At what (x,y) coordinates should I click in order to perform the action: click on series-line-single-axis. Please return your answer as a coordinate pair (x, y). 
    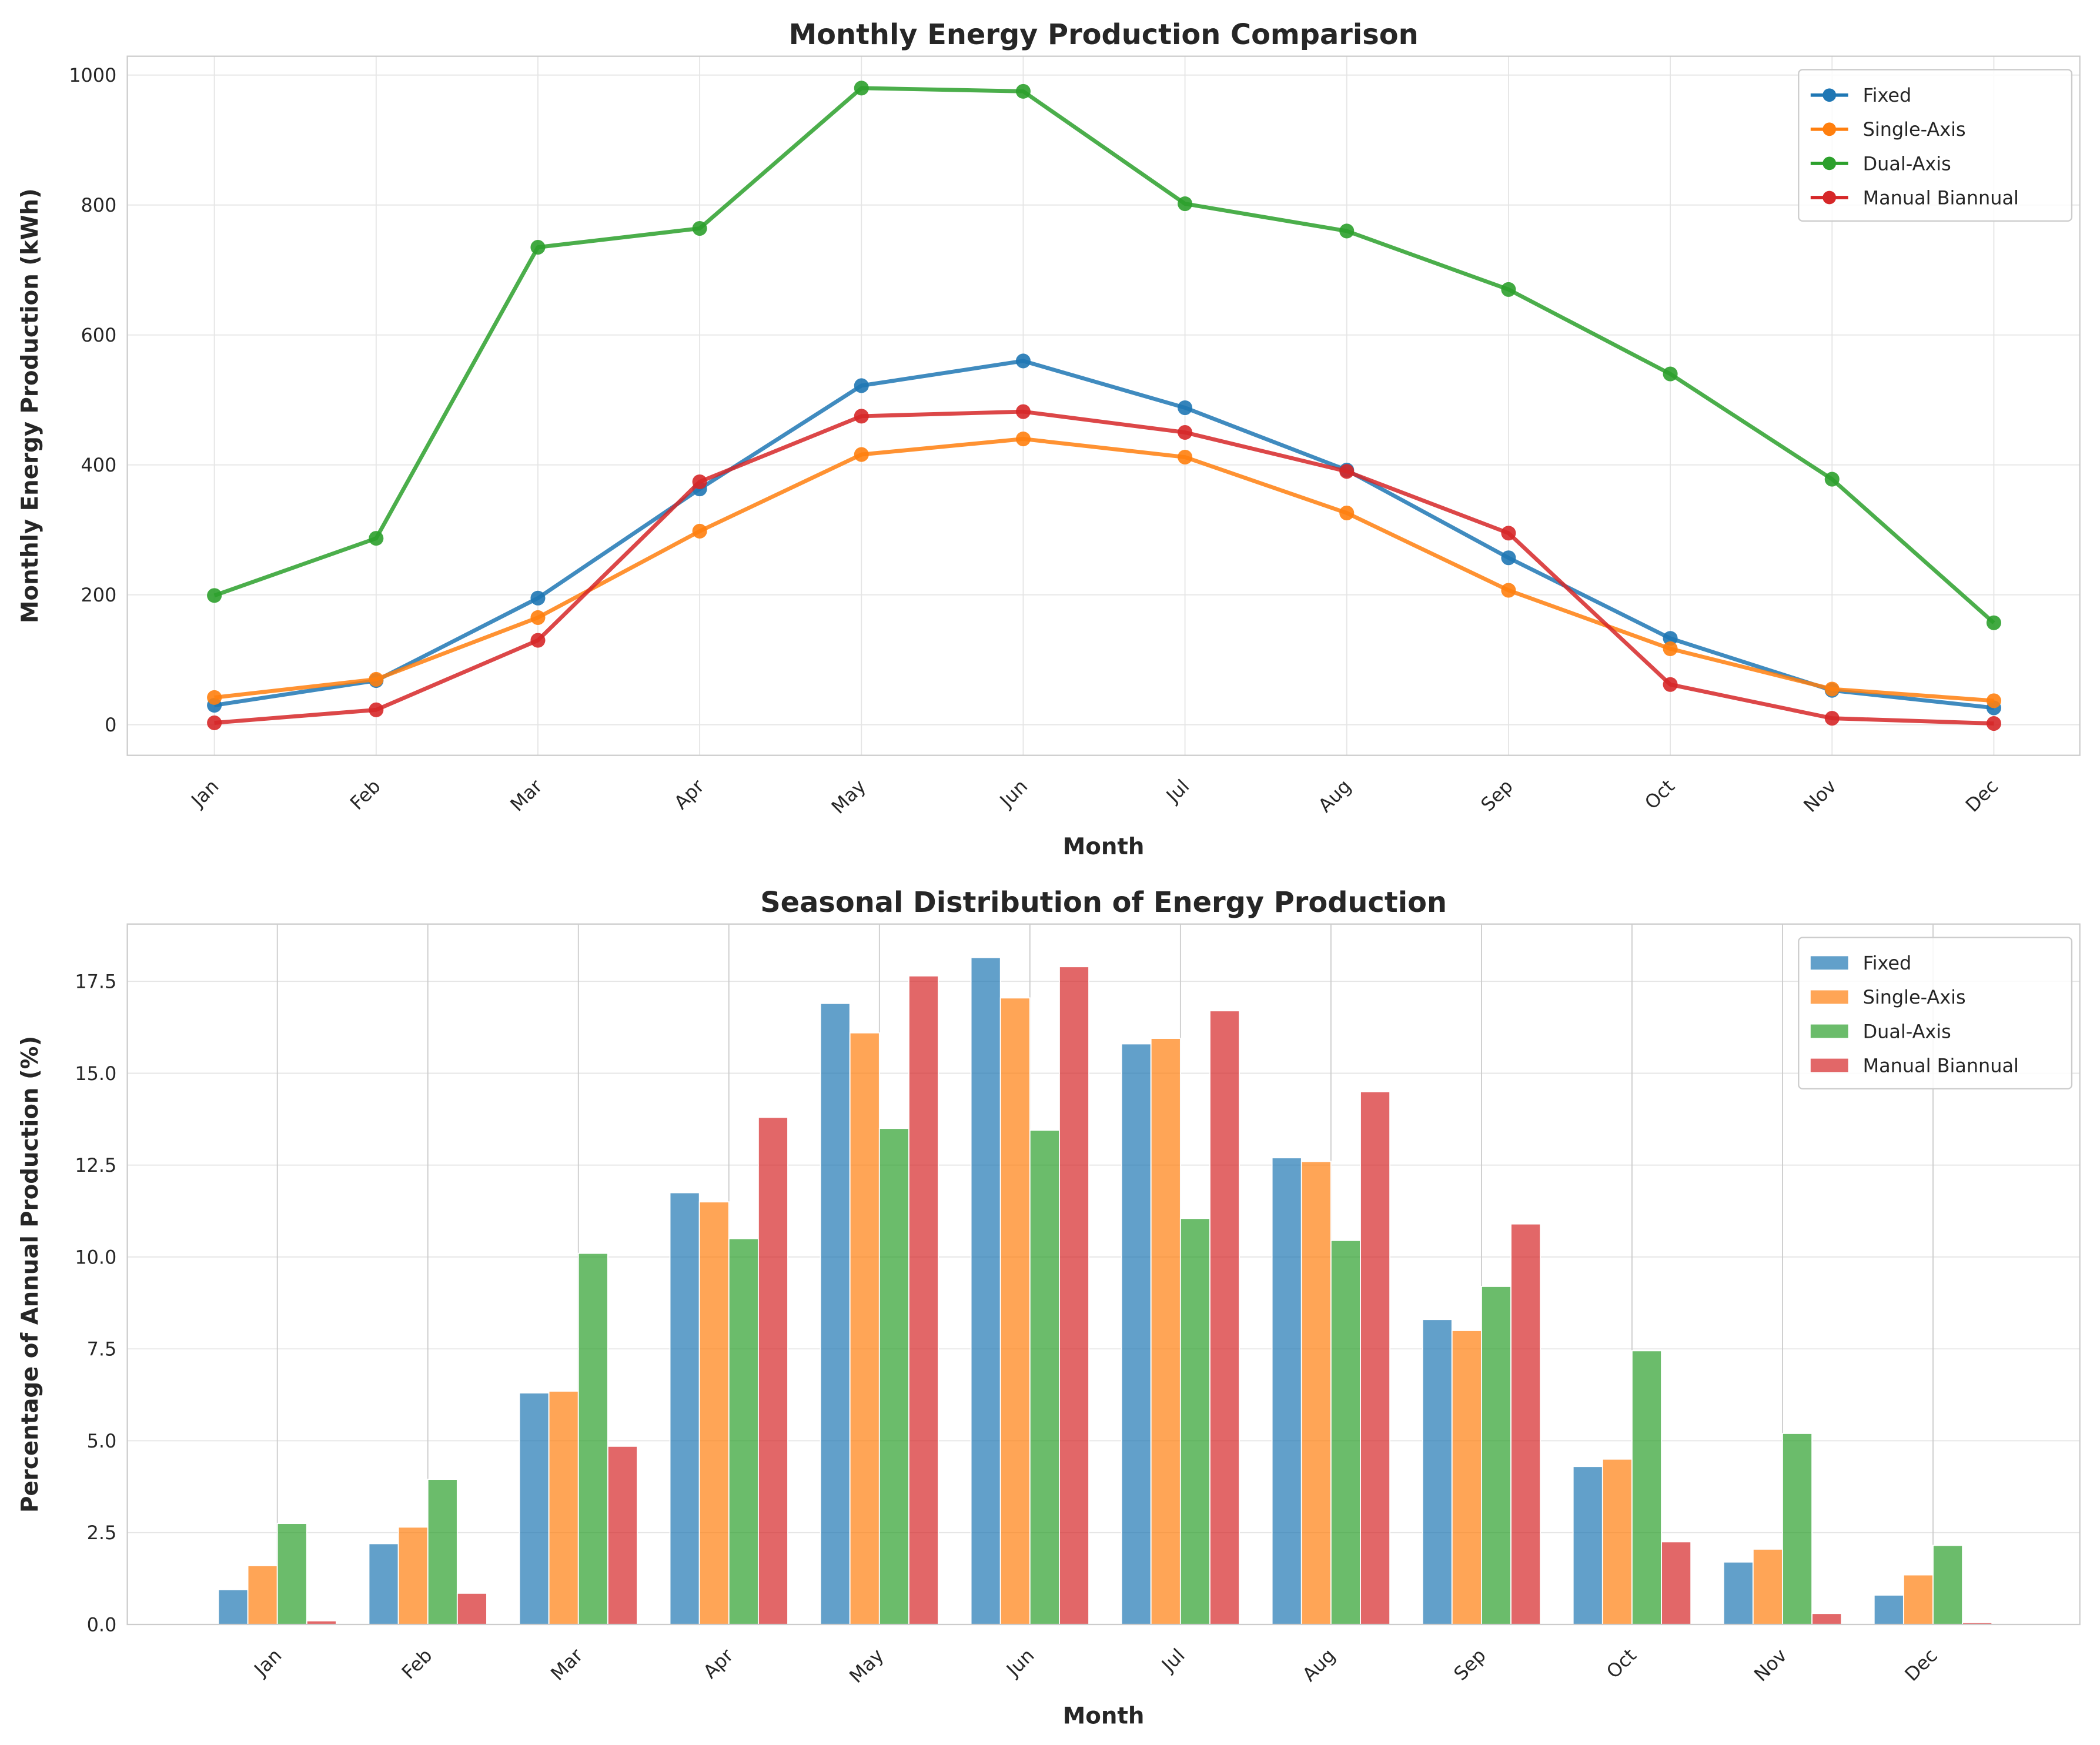
    Looking at the image, I should click on (1104, 570).